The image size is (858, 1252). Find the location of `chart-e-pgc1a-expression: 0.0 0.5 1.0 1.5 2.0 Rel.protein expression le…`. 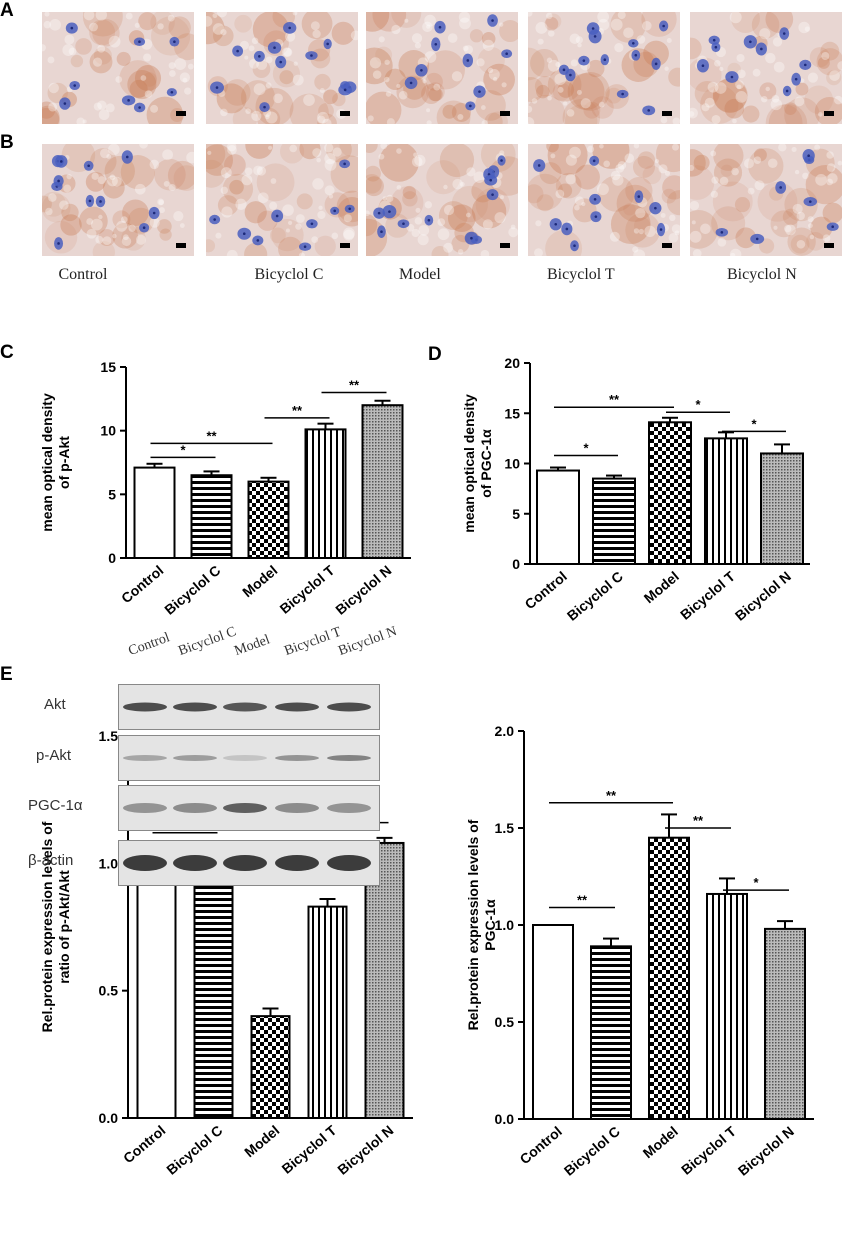

chart-e-pgc1a-expression: 0.0 0.5 1.0 1.5 2.0 Rel.protein expression le… is located at coordinates (639, 951).